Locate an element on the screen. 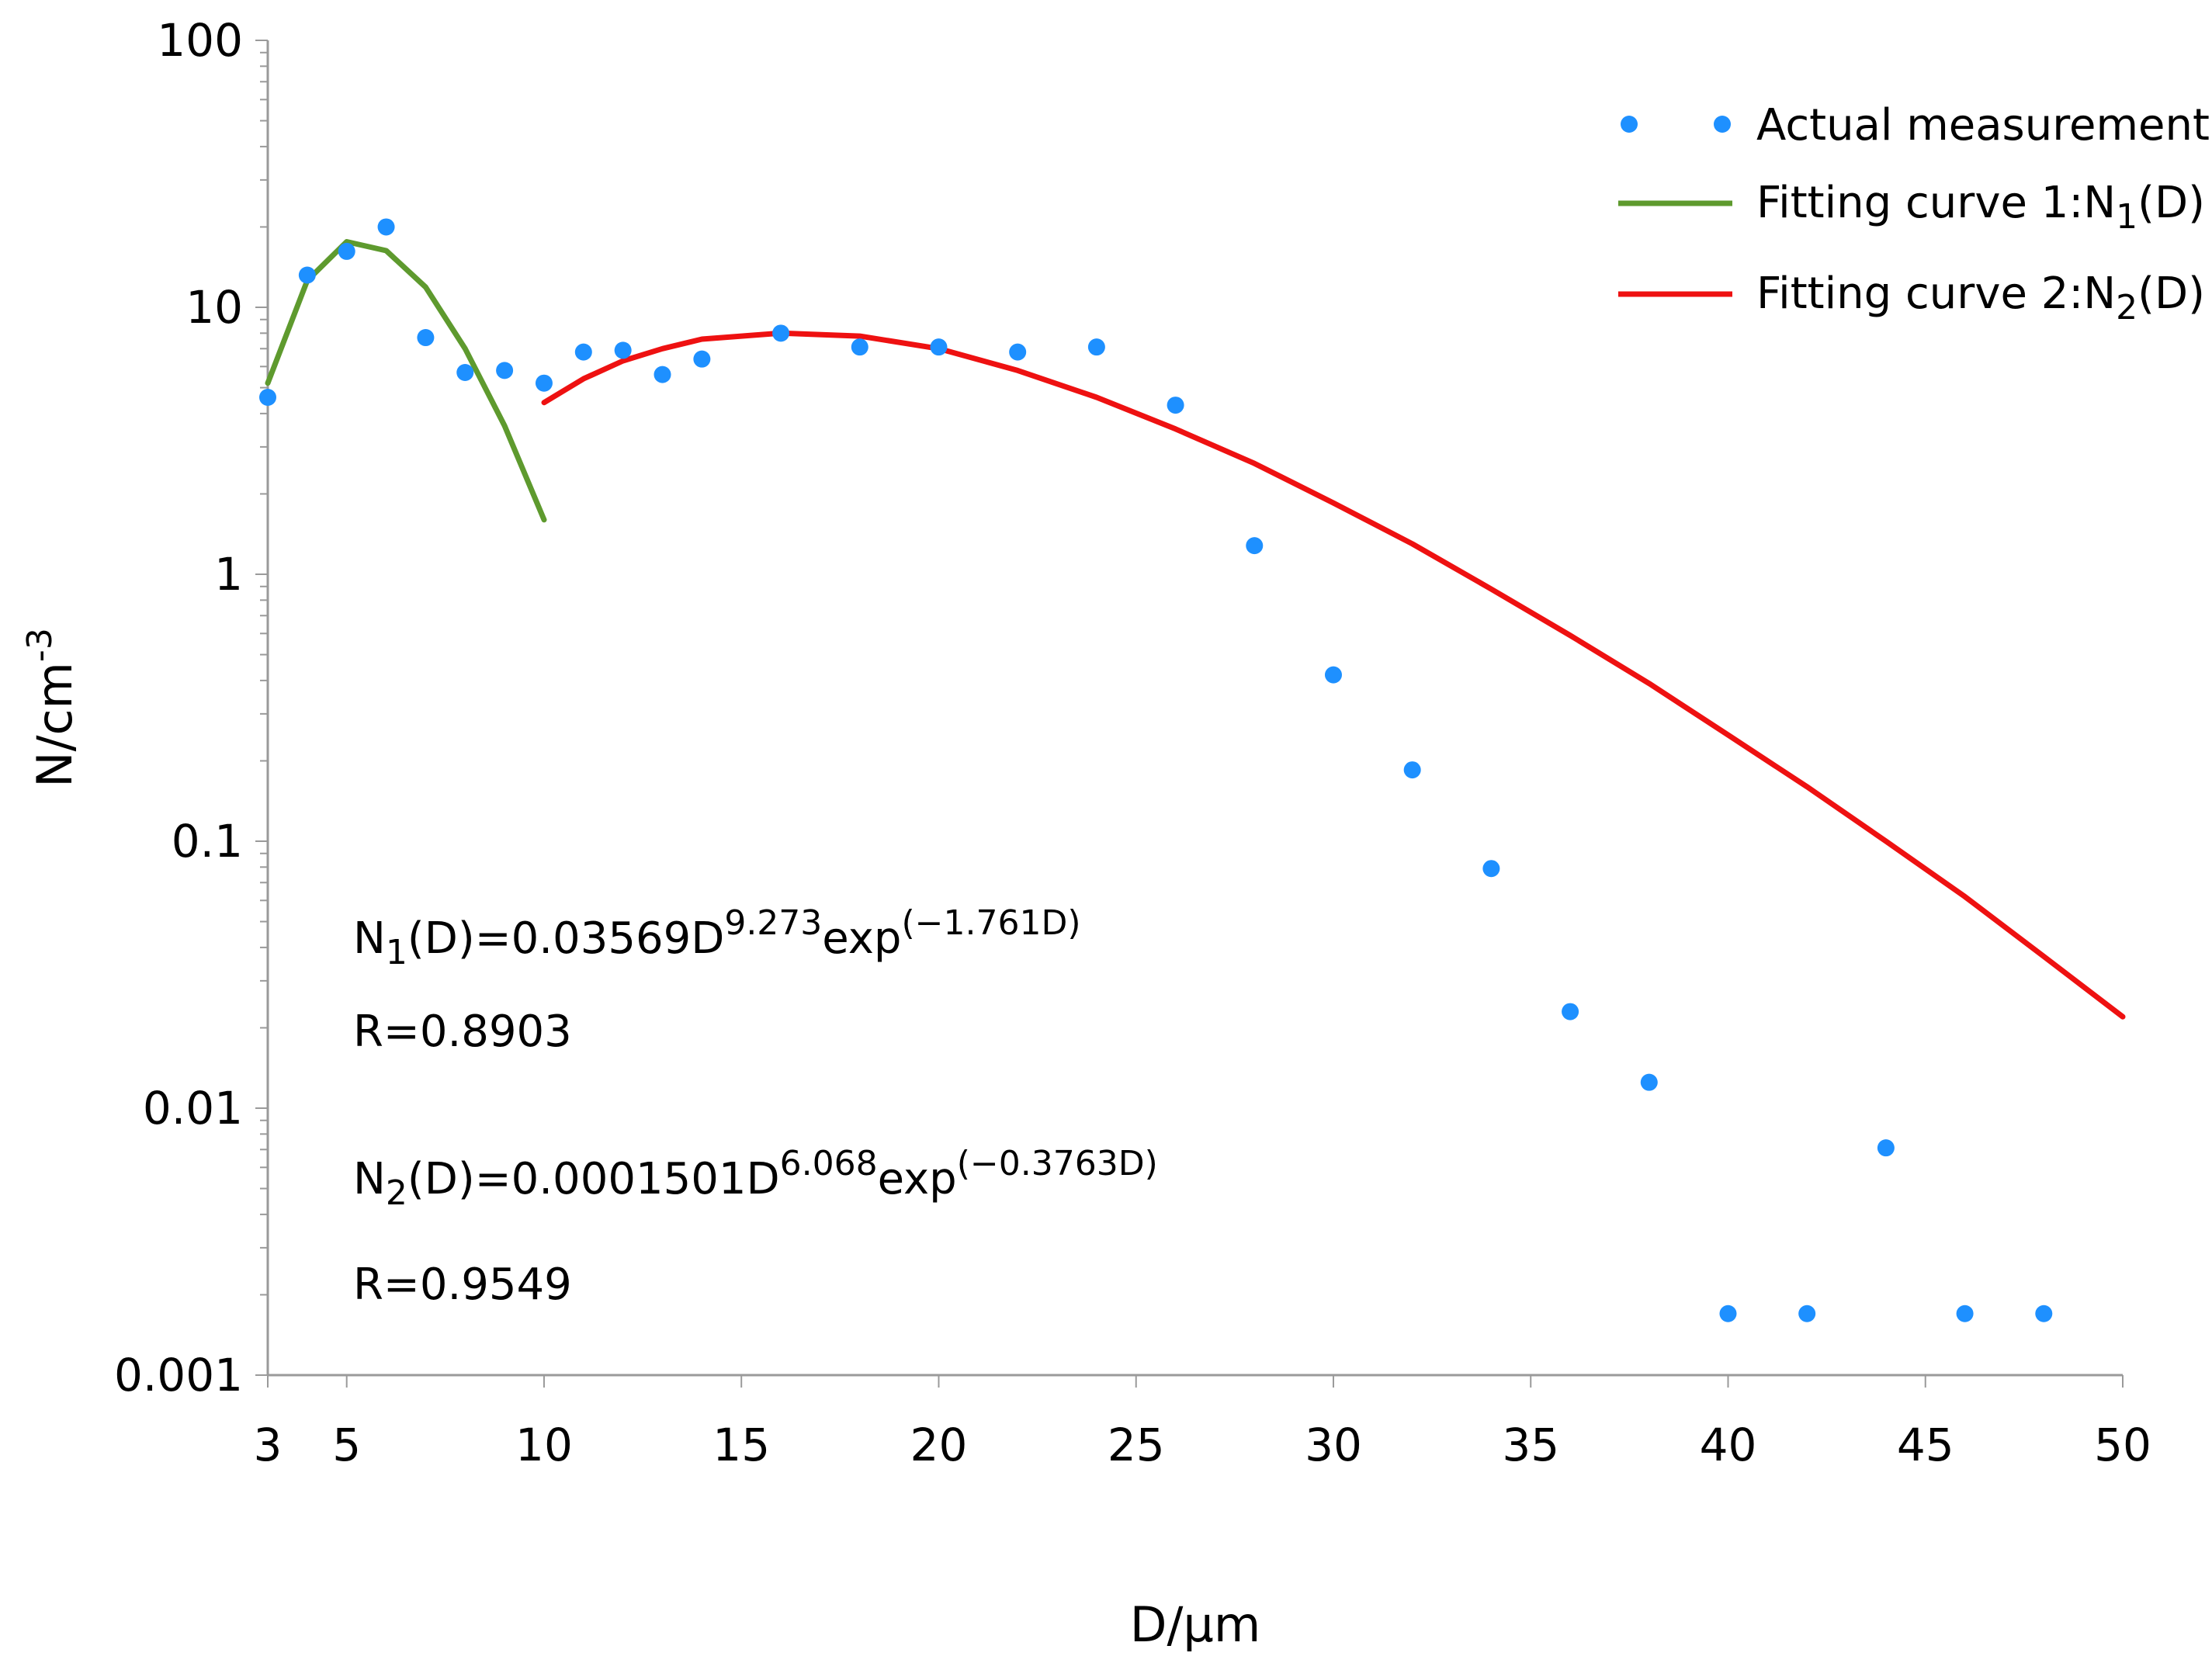 The width and height of the screenshot is (2212, 1677). r-value-2: R=0.9549 is located at coordinates (463, 1284).